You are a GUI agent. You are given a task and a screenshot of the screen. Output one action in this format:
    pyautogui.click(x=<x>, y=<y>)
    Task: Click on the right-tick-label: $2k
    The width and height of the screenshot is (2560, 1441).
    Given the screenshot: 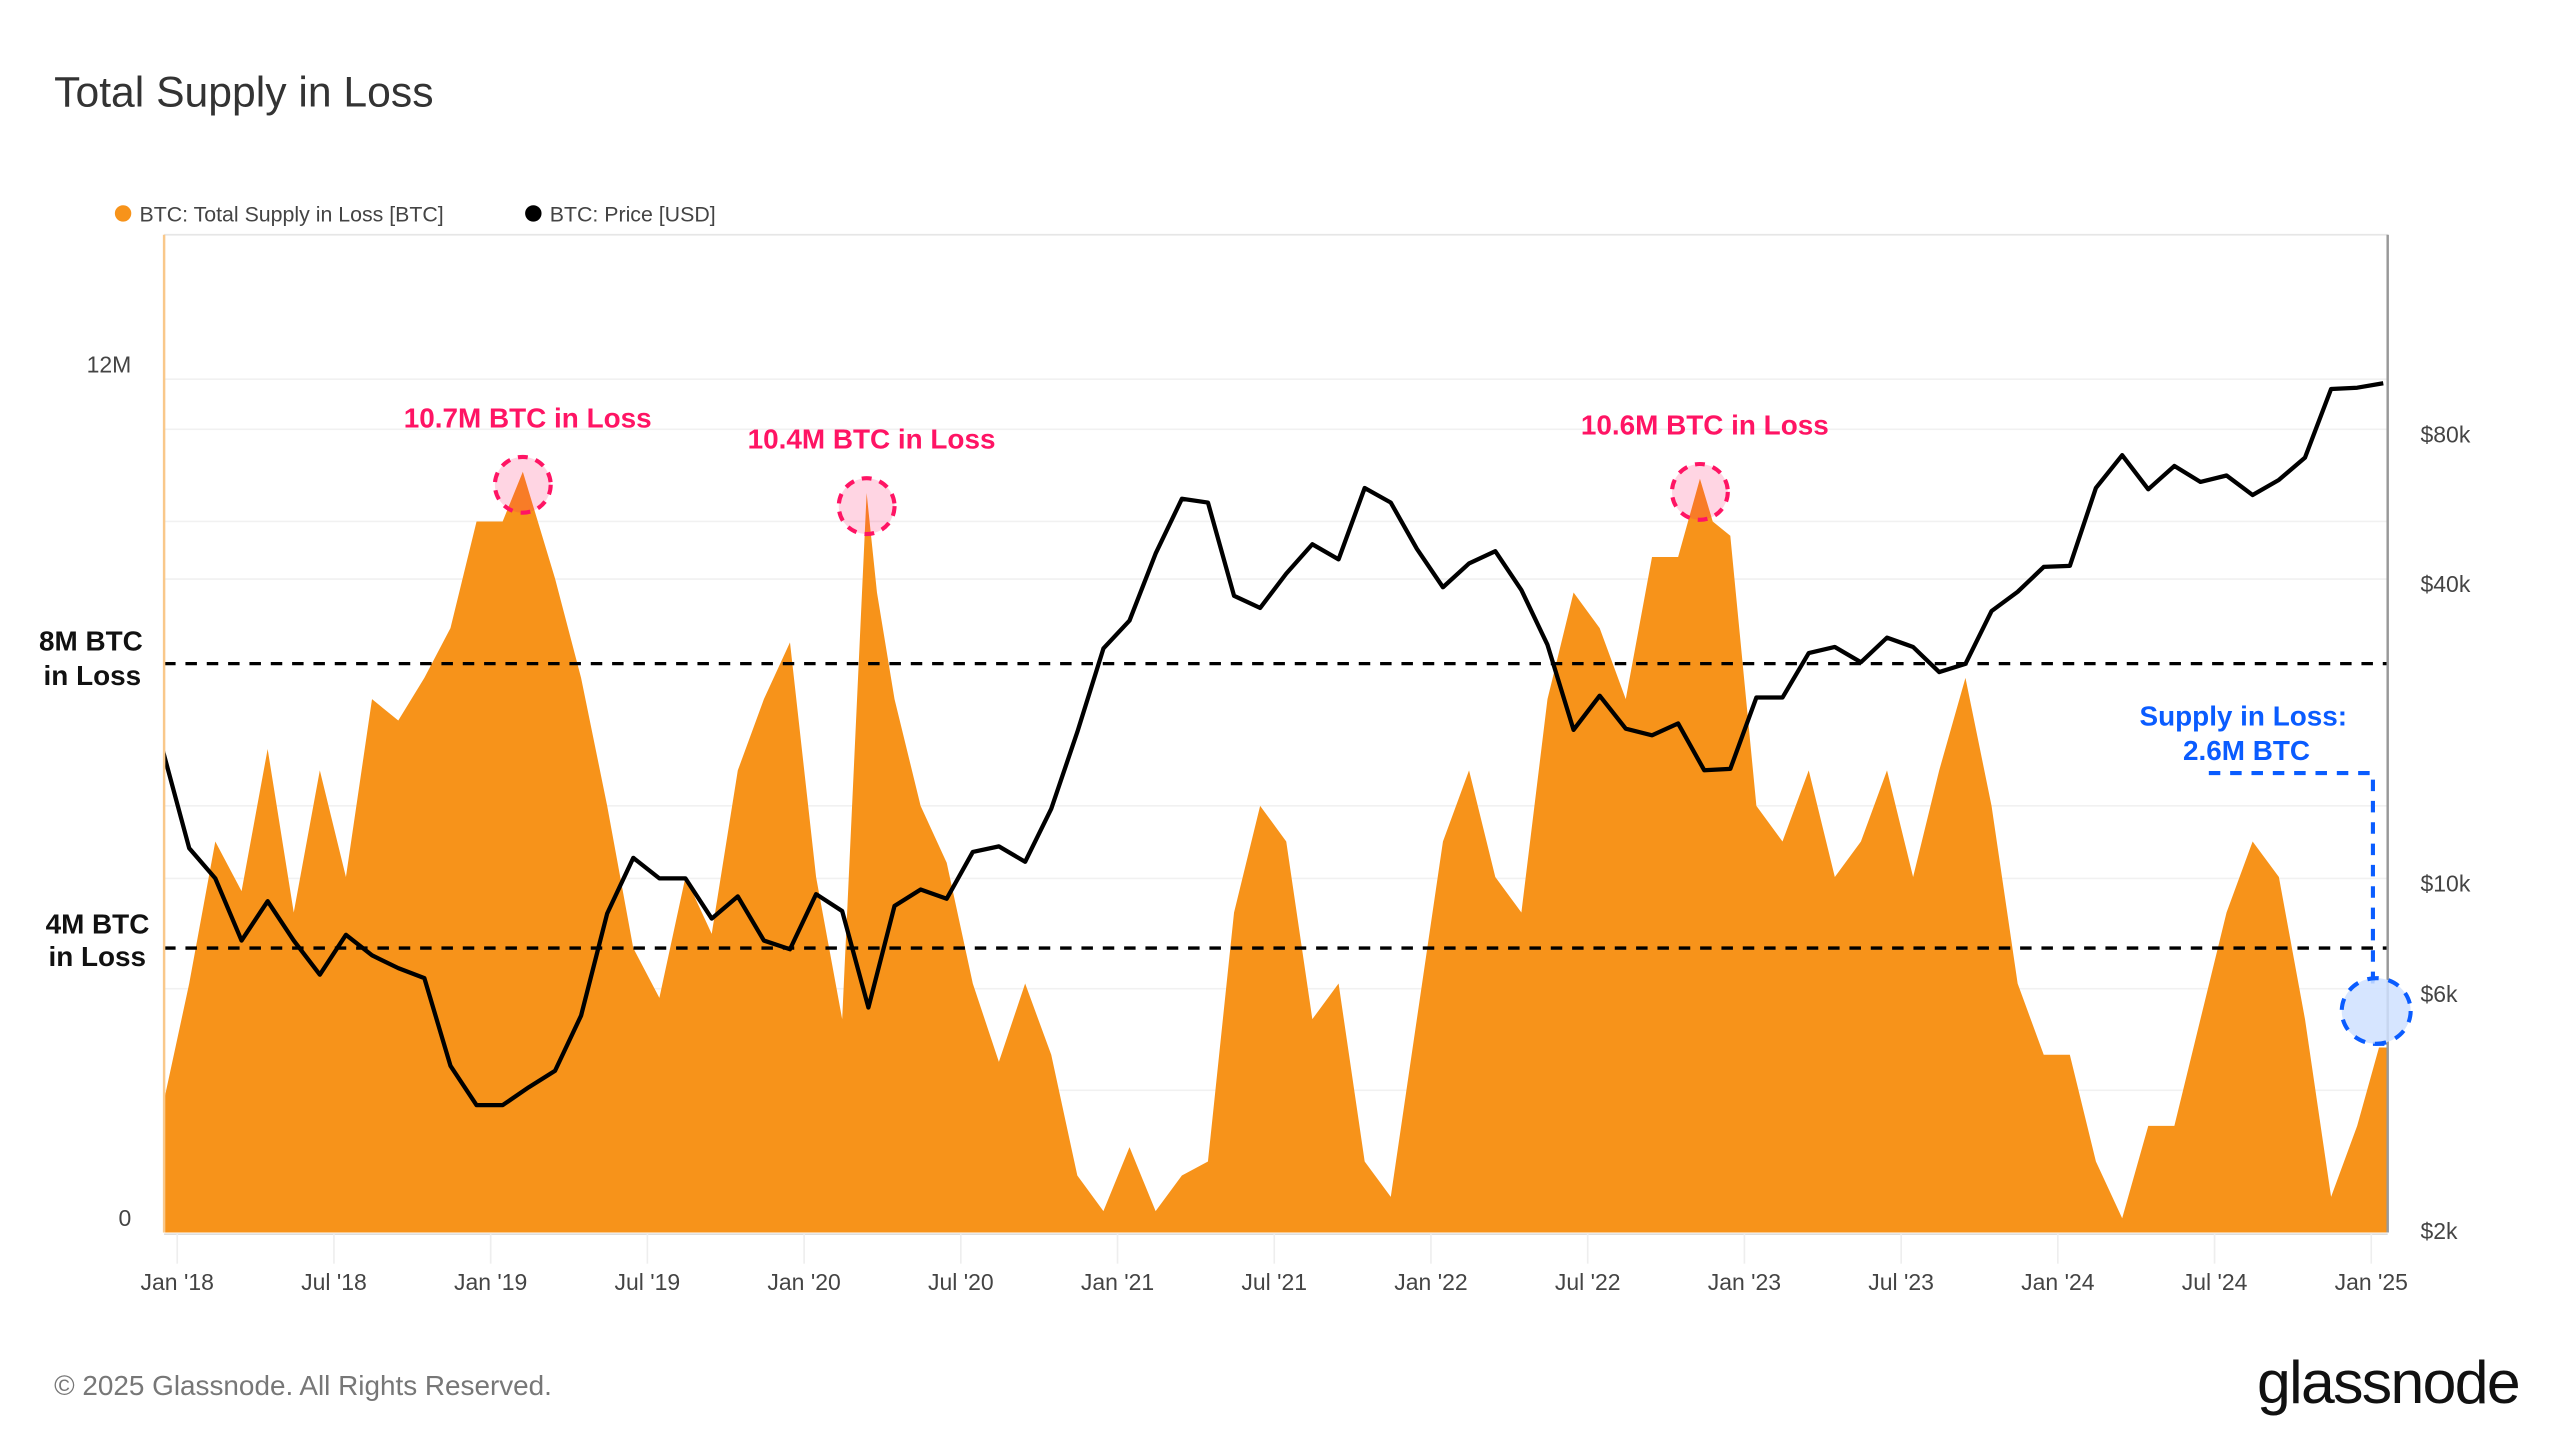 What is the action you would take?
    pyautogui.click(x=2440, y=1231)
    